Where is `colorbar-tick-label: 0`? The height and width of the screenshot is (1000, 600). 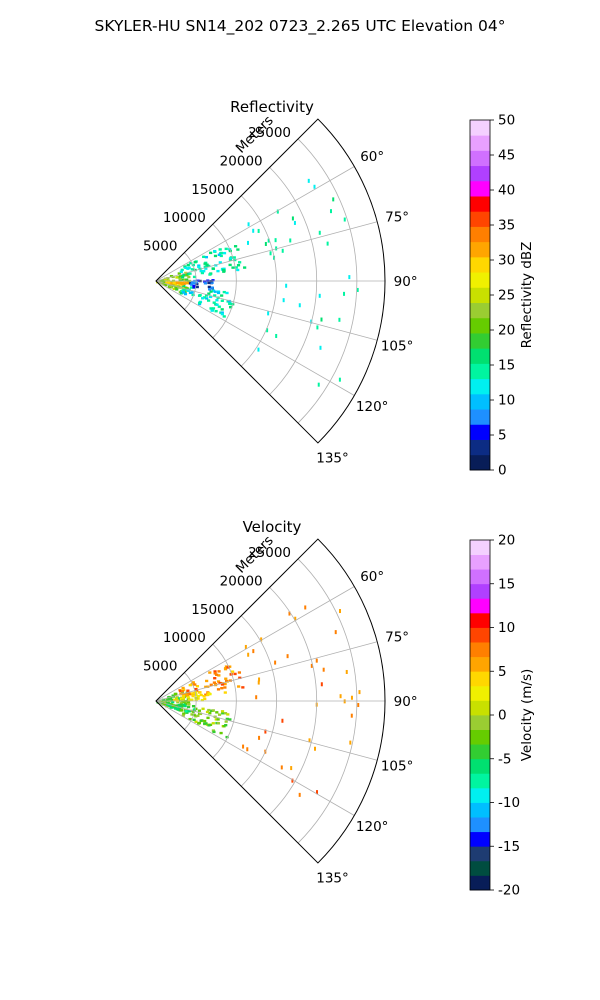 colorbar-tick-label: 0 is located at coordinates (502, 716).